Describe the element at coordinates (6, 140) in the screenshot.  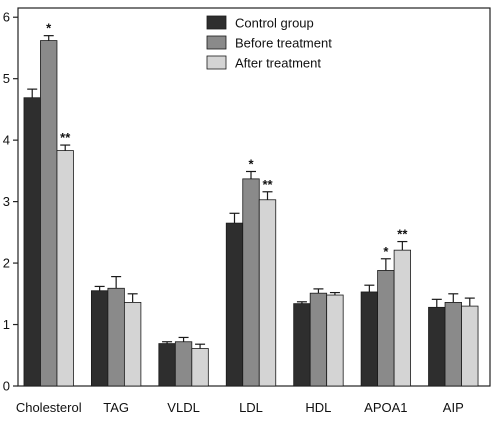
I see `y-tick-label: 4` at that location.